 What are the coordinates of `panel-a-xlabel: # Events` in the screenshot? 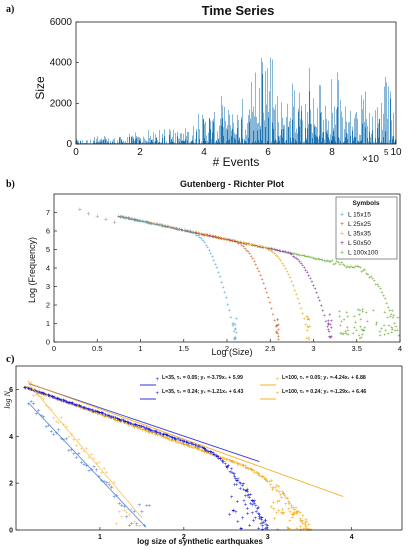 It's located at (236, 162).